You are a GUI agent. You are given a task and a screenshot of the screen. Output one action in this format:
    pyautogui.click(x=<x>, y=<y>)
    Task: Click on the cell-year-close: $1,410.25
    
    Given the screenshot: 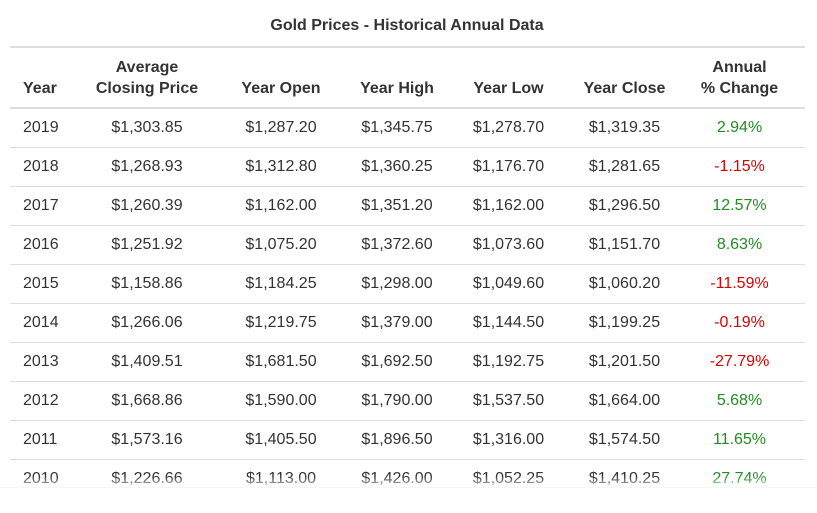 What is the action you would take?
    pyautogui.click(x=624, y=478)
    